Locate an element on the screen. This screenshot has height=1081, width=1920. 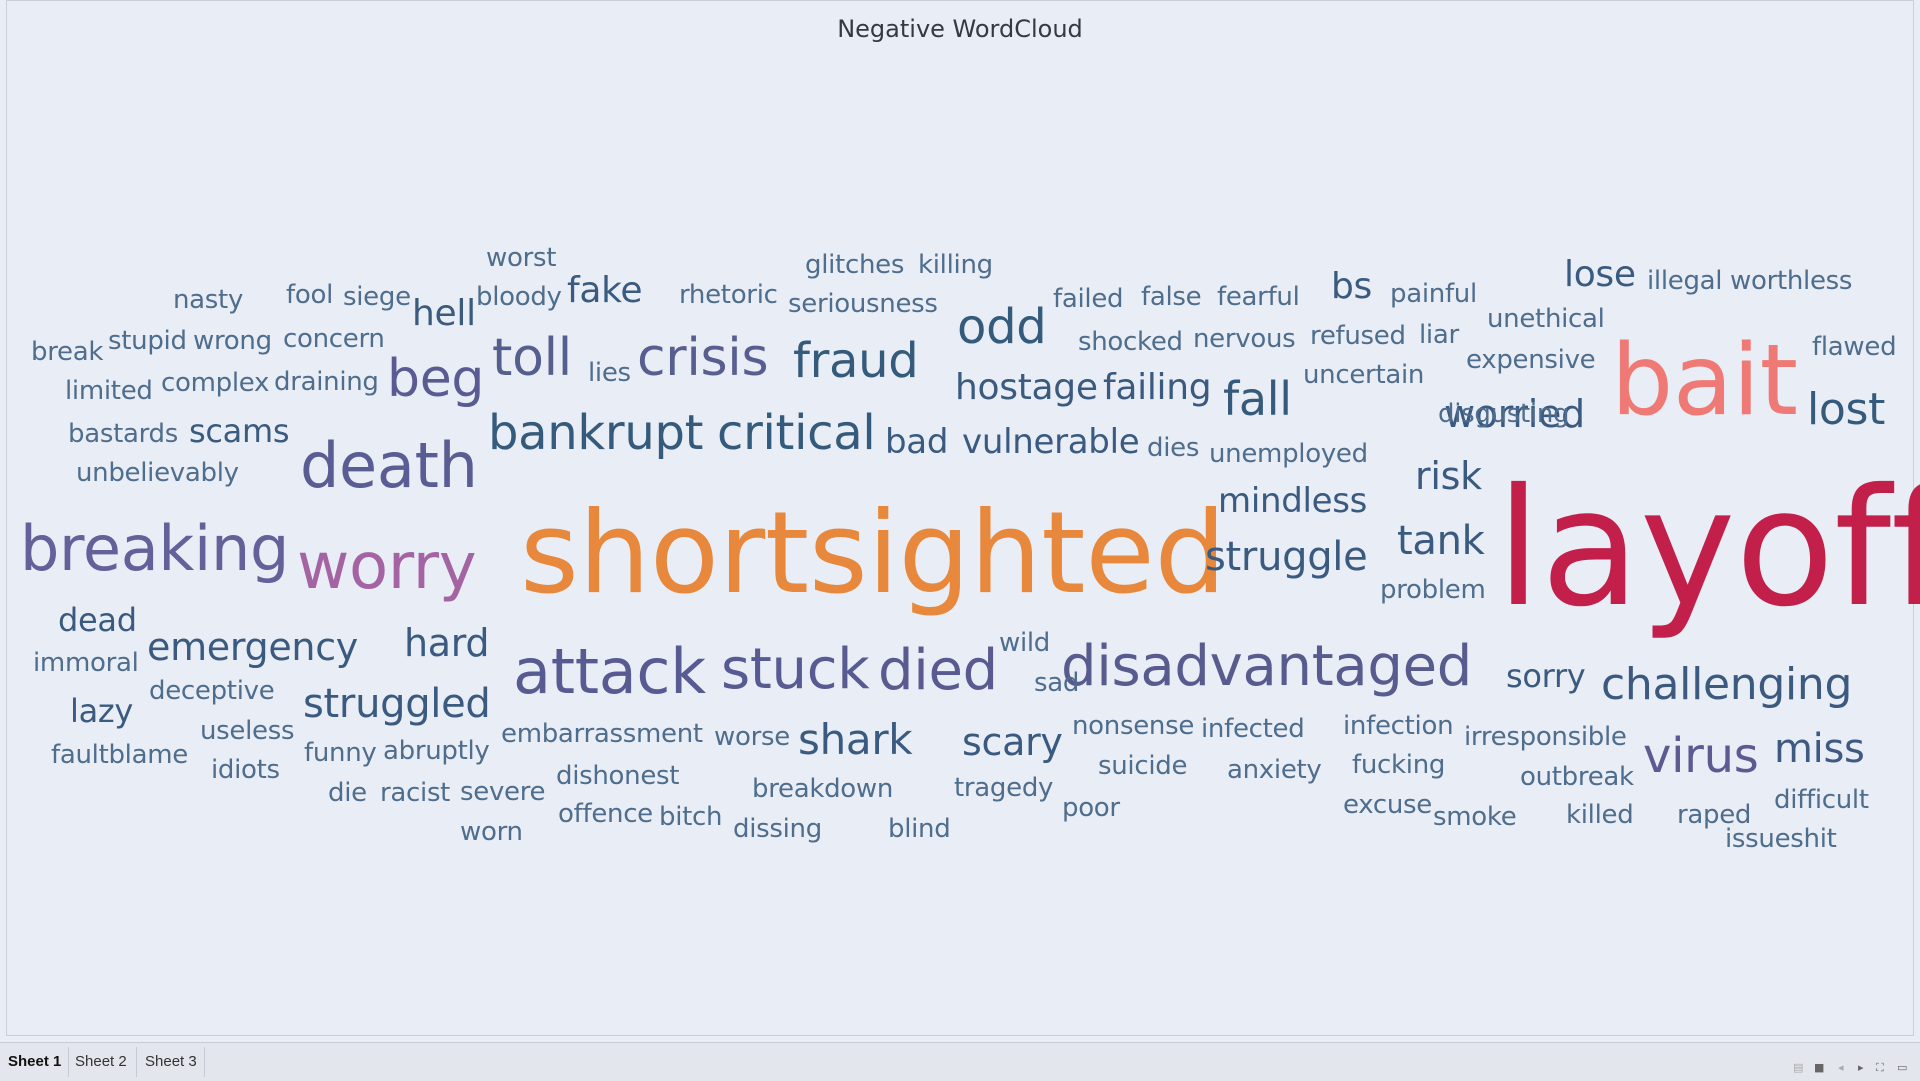
cloud-word: embarrassment is located at coordinates (602, 734).